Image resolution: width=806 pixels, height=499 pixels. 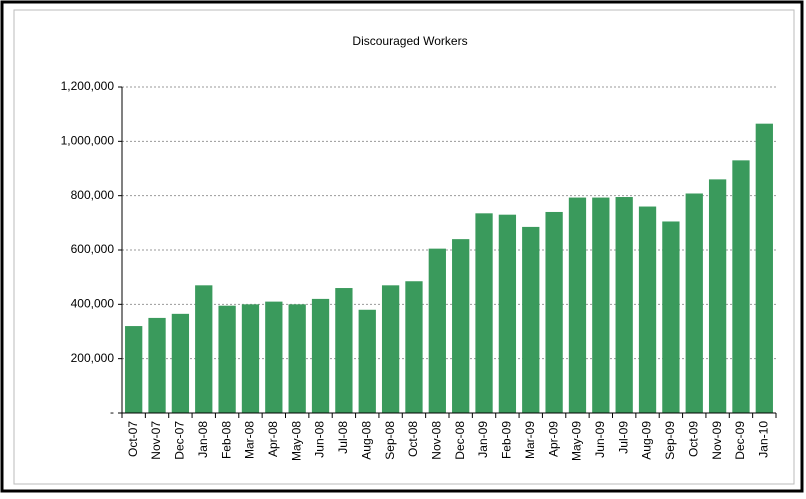 I want to click on x-tick-label: Jan-09, so click(x=483, y=439).